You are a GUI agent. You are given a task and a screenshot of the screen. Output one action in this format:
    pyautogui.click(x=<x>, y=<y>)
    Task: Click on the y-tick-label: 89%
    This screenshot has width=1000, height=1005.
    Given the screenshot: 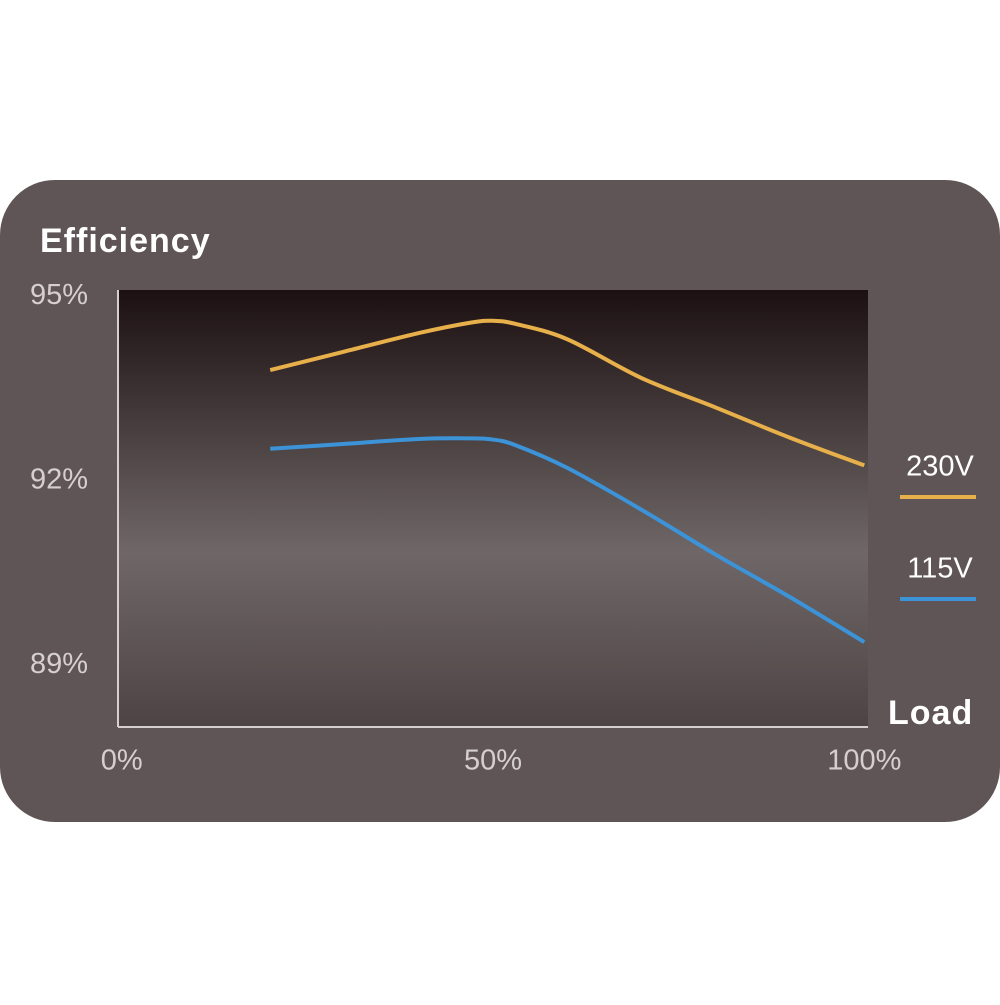 What is the action you would take?
    pyautogui.click(x=59, y=664)
    